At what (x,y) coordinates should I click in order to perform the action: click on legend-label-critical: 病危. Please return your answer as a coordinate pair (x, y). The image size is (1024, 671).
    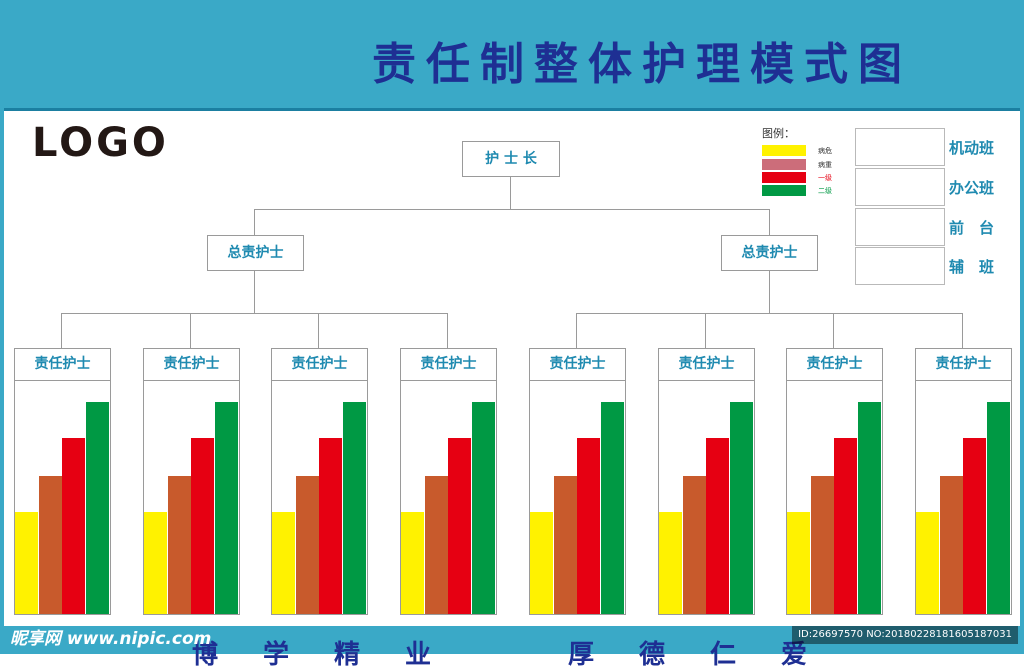
    Looking at the image, I should click on (825, 151).